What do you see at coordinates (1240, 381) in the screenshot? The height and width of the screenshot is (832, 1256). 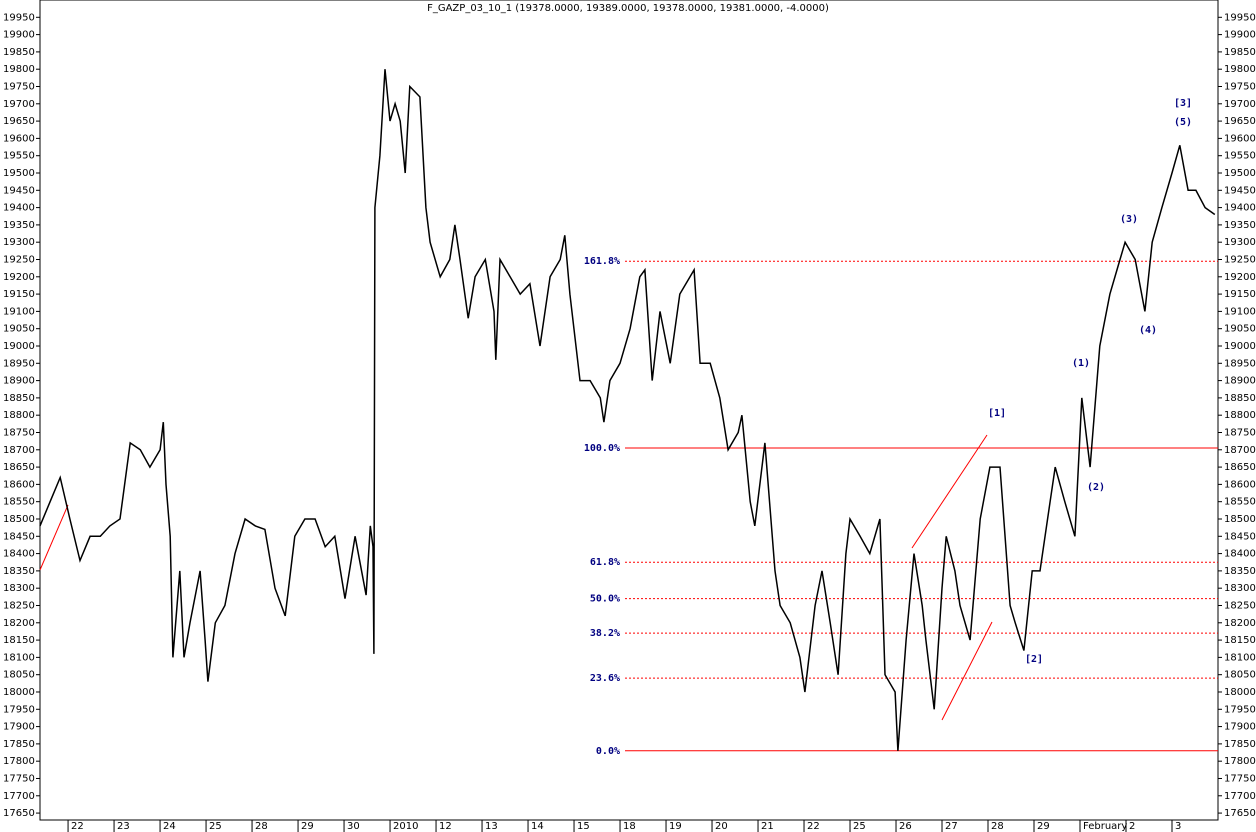 I see `y2-tick-label: 18900` at bounding box center [1240, 381].